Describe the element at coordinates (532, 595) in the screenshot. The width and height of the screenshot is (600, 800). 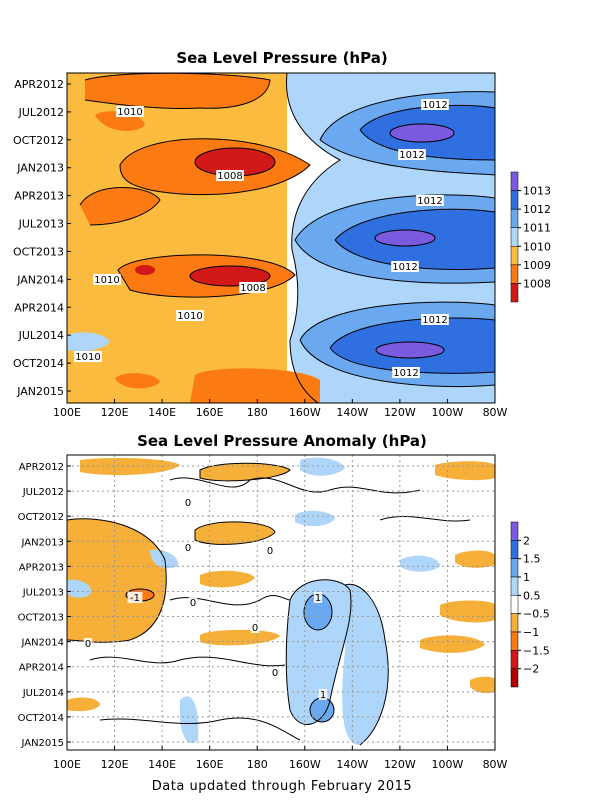
I see `colorbar-label: 0.5` at that location.